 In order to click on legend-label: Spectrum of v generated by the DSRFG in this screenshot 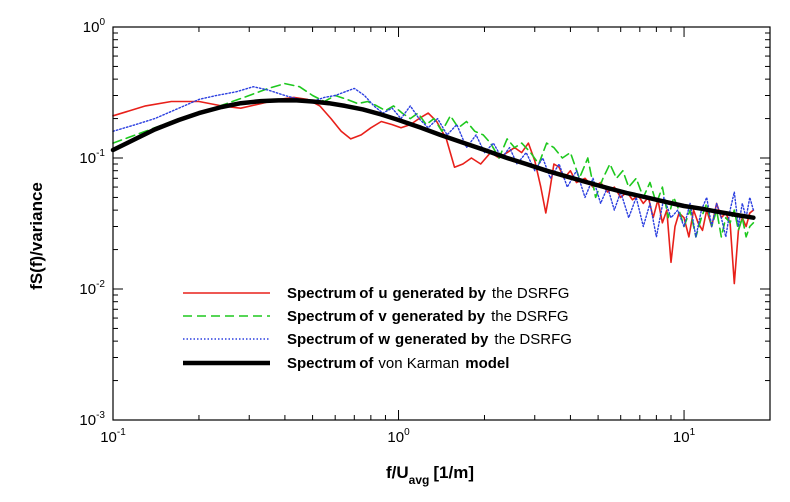, I will do `click(428, 316)`.